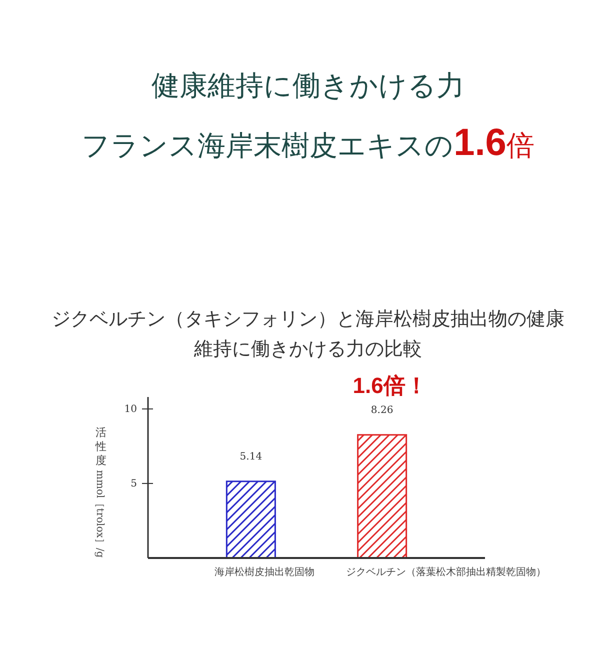  Describe the element at coordinates (130, 410) in the screenshot. I see `y-tick-label: 10` at that location.